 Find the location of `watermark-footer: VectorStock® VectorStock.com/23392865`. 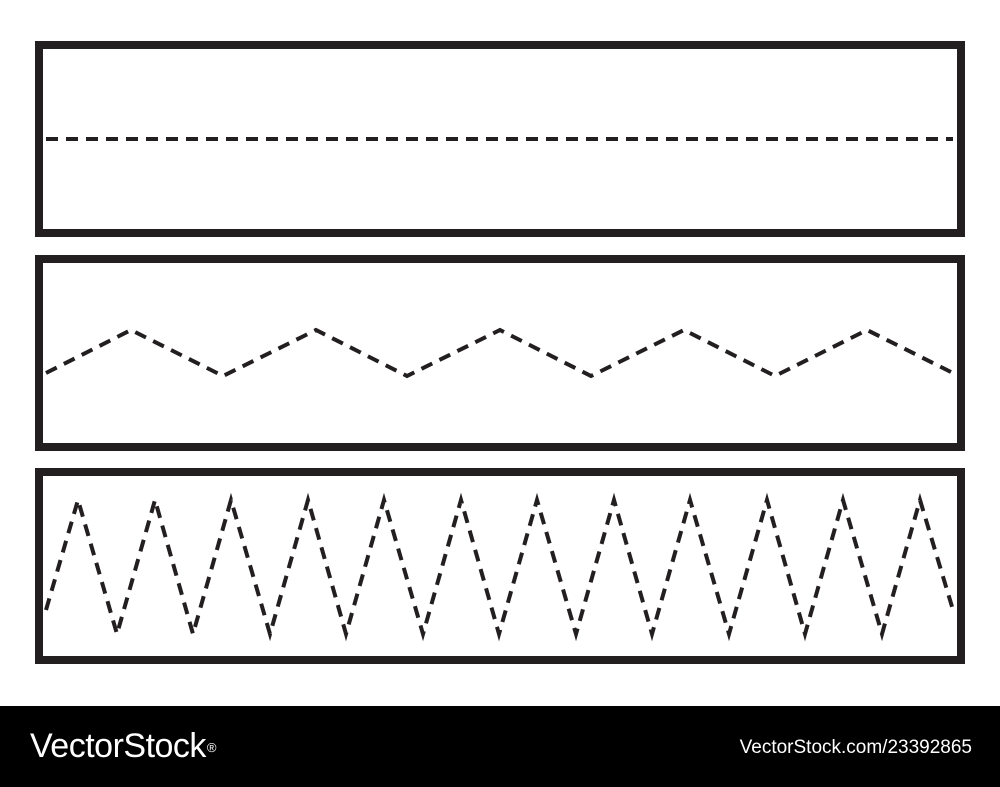

watermark-footer: VectorStock® VectorStock.com/23392865 is located at coordinates (500, 746).